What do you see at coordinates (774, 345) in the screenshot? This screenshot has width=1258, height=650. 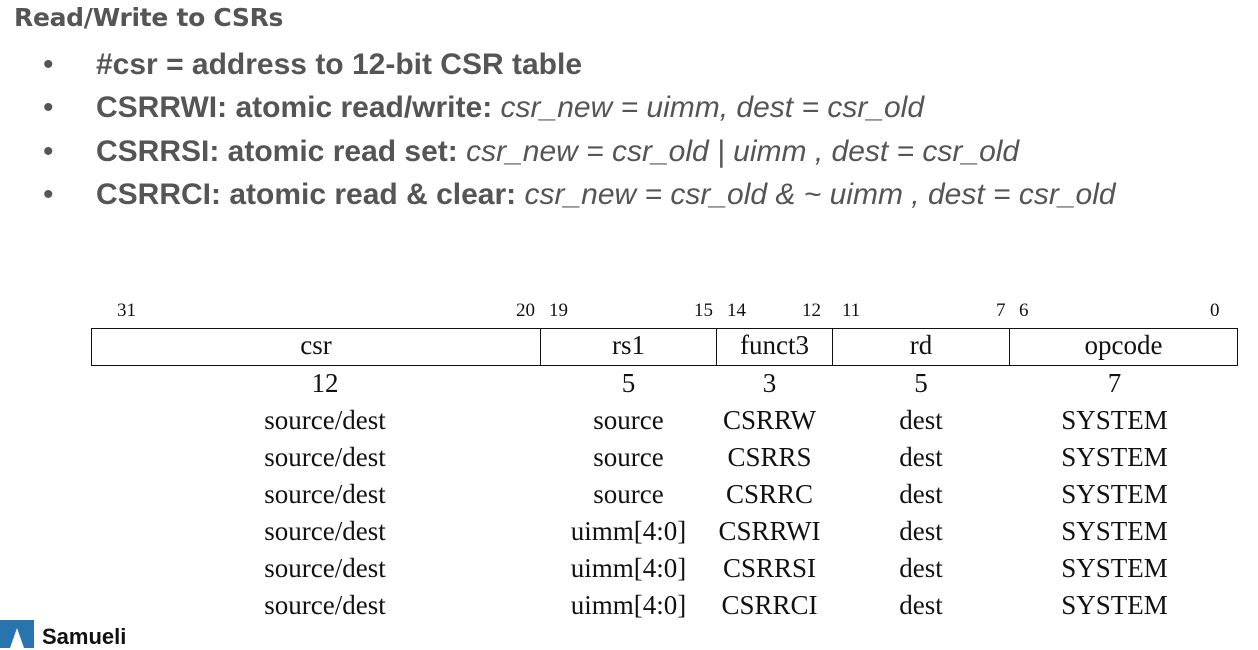 I see `field-name: funct3` at bounding box center [774, 345].